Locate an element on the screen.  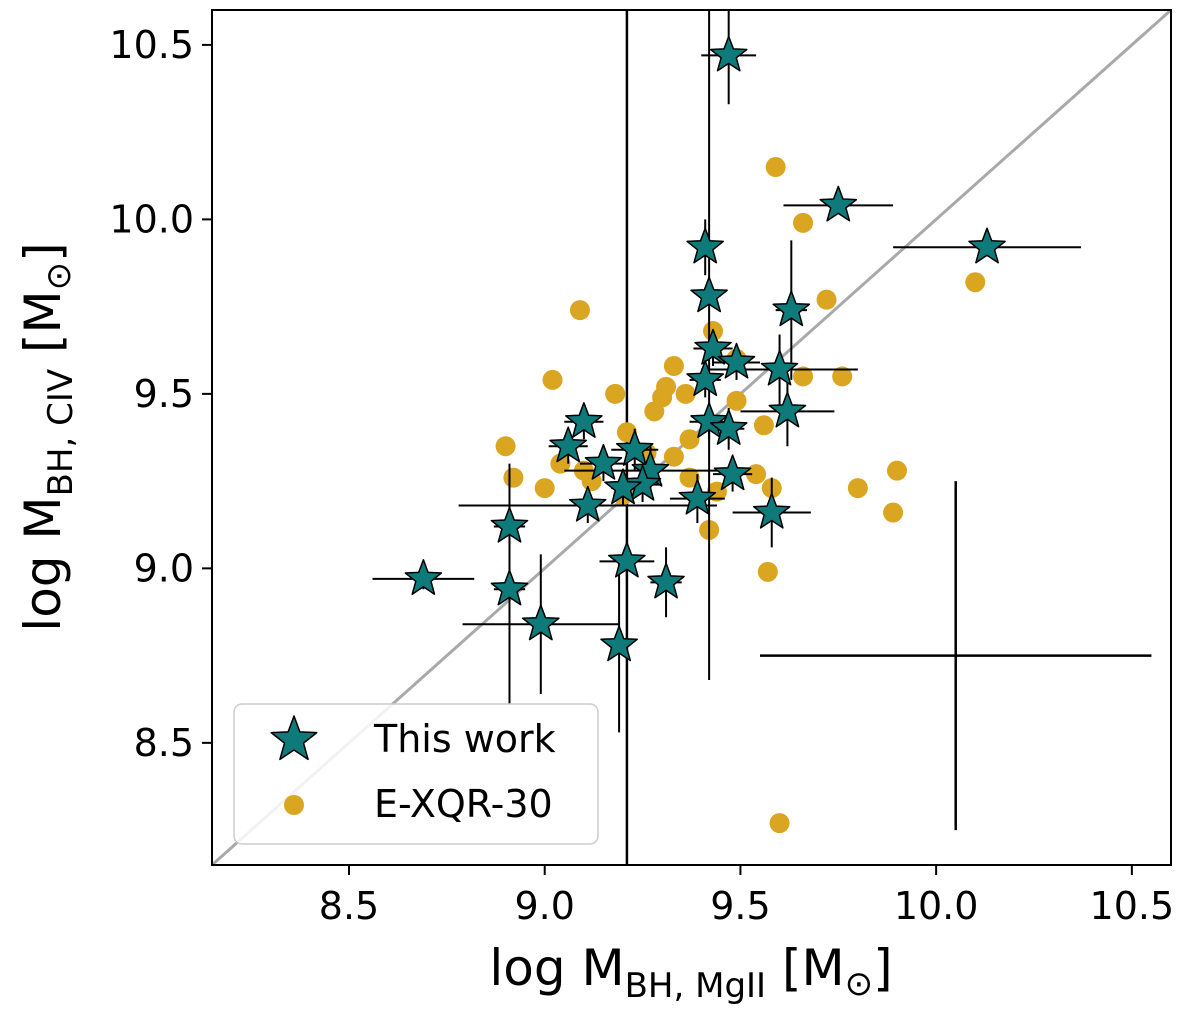
x-axis-label-close: ] is located at coordinates (883, 968).